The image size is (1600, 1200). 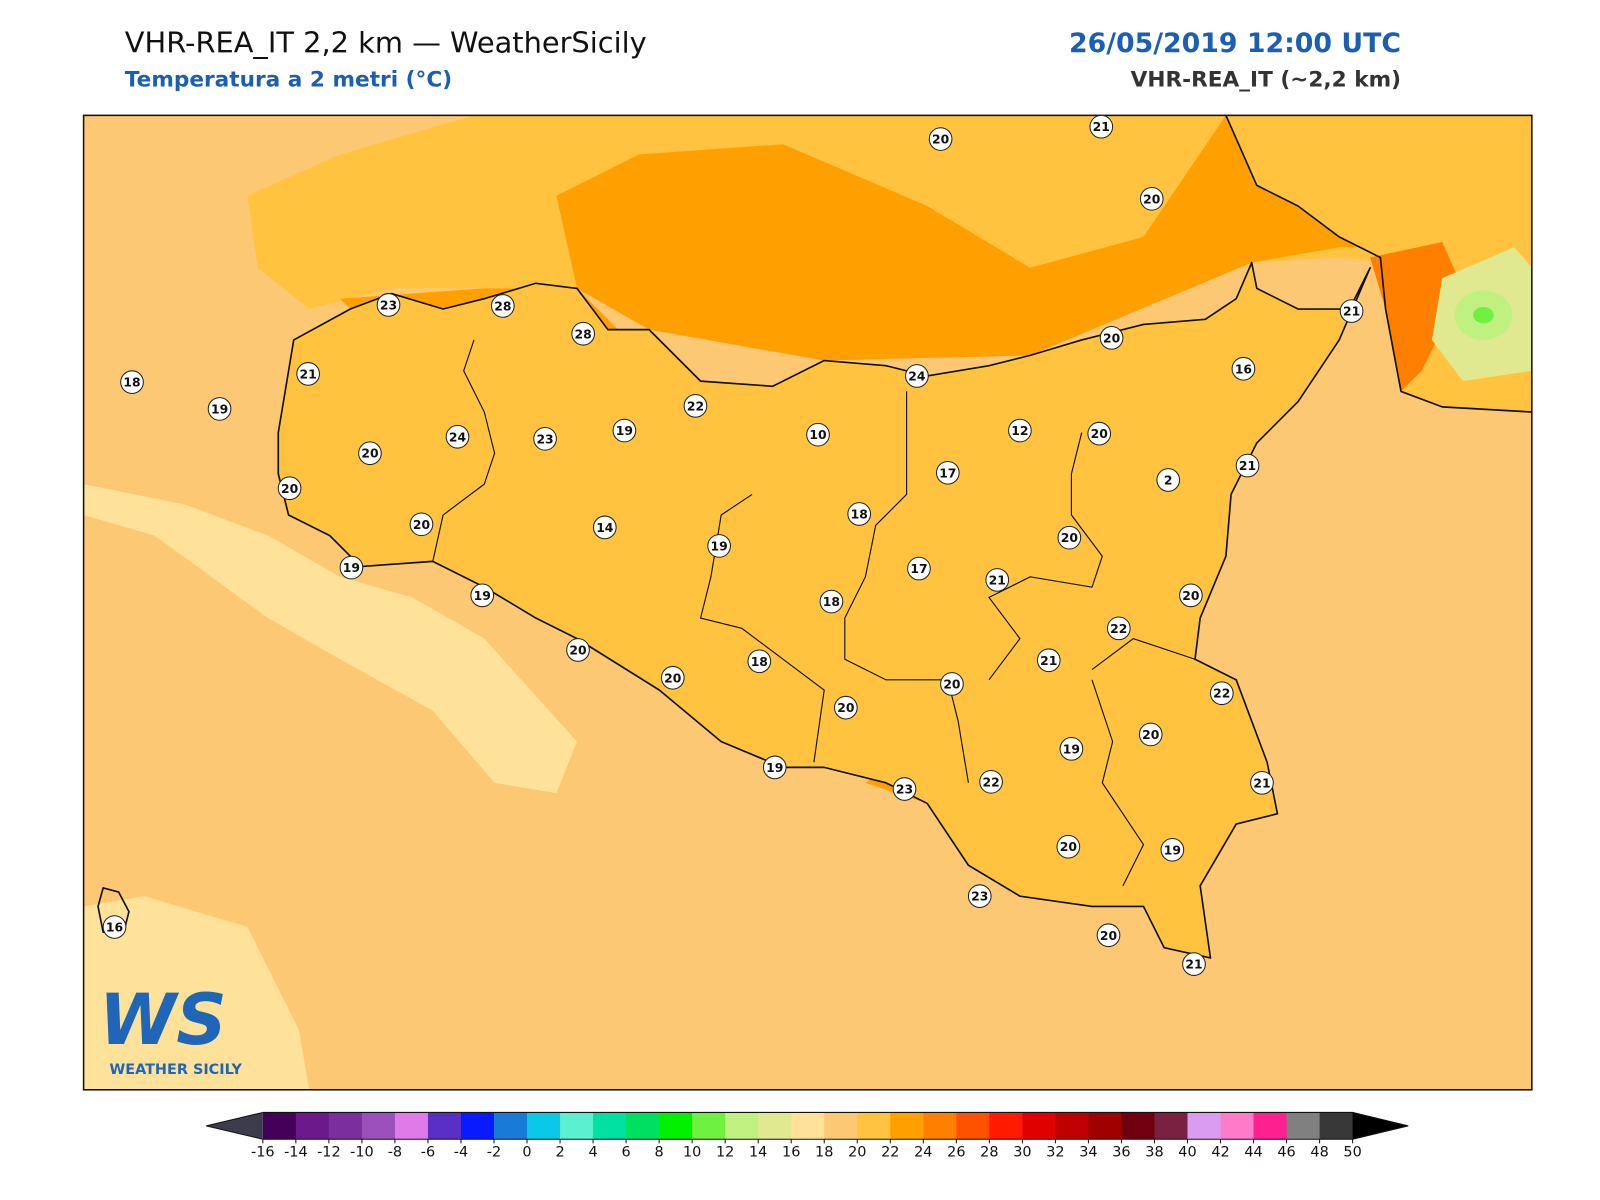 I want to click on colorbar-tick-label: 20, so click(x=857, y=1153).